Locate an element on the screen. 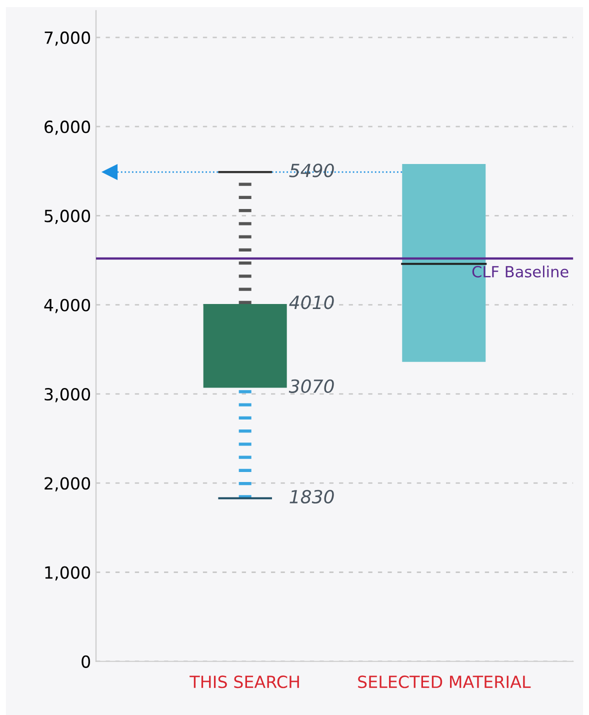 This screenshot has height=715, width=589. annotation: 5490 is located at coordinates (311, 171).